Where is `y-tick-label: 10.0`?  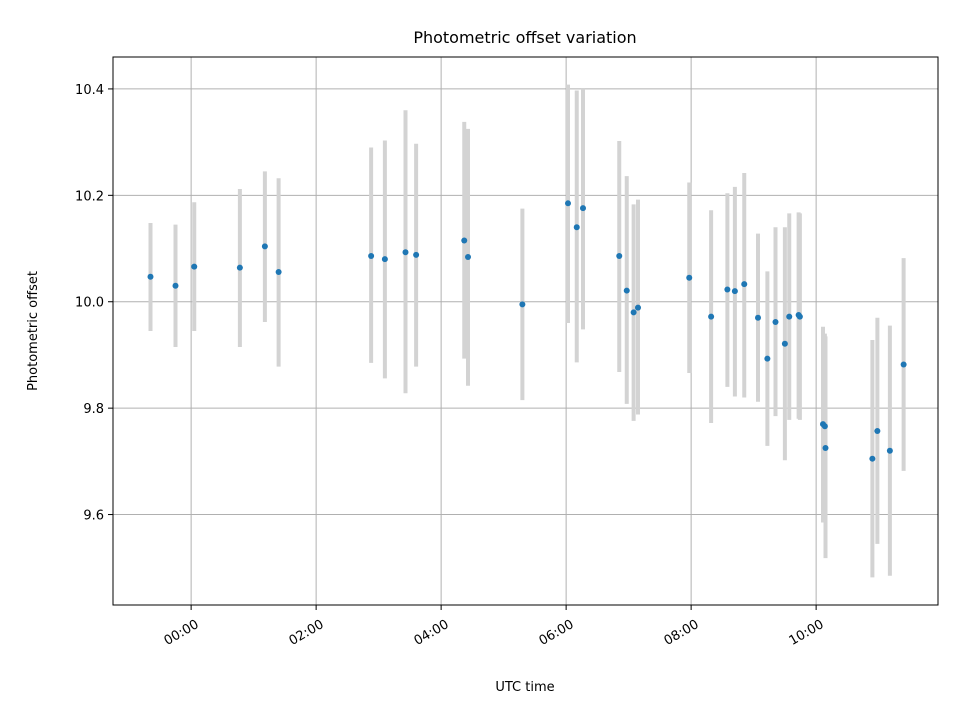 y-tick-label: 10.0 is located at coordinates (89, 303).